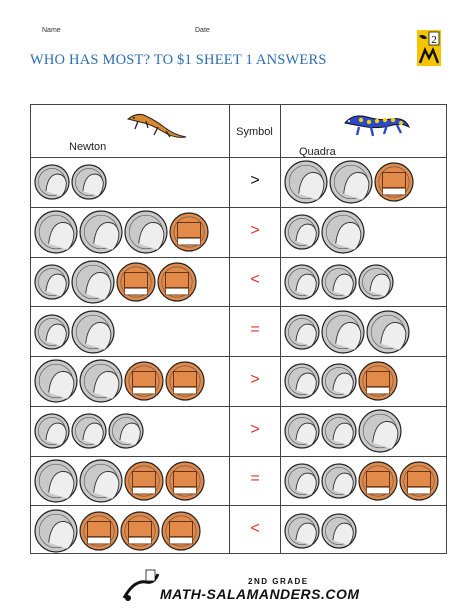 The height and width of the screenshot is (613, 474). What do you see at coordinates (156, 125) in the screenshot?
I see `newton-salamander-icon` at bounding box center [156, 125].